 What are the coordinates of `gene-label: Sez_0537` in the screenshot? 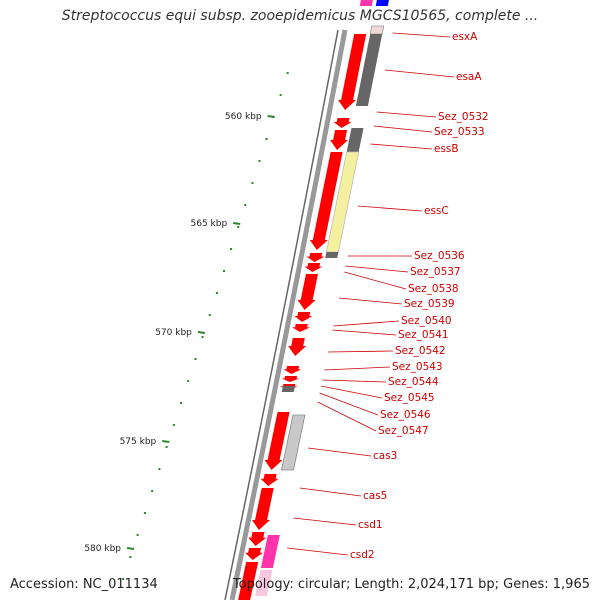 It's located at (435, 272).